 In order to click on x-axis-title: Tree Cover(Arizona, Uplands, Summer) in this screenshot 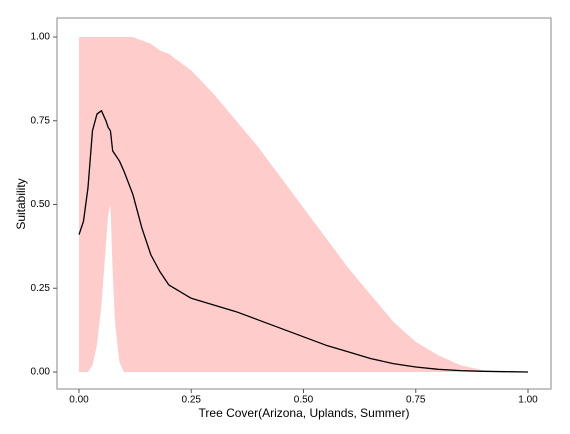, I will do `click(304, 413)`.